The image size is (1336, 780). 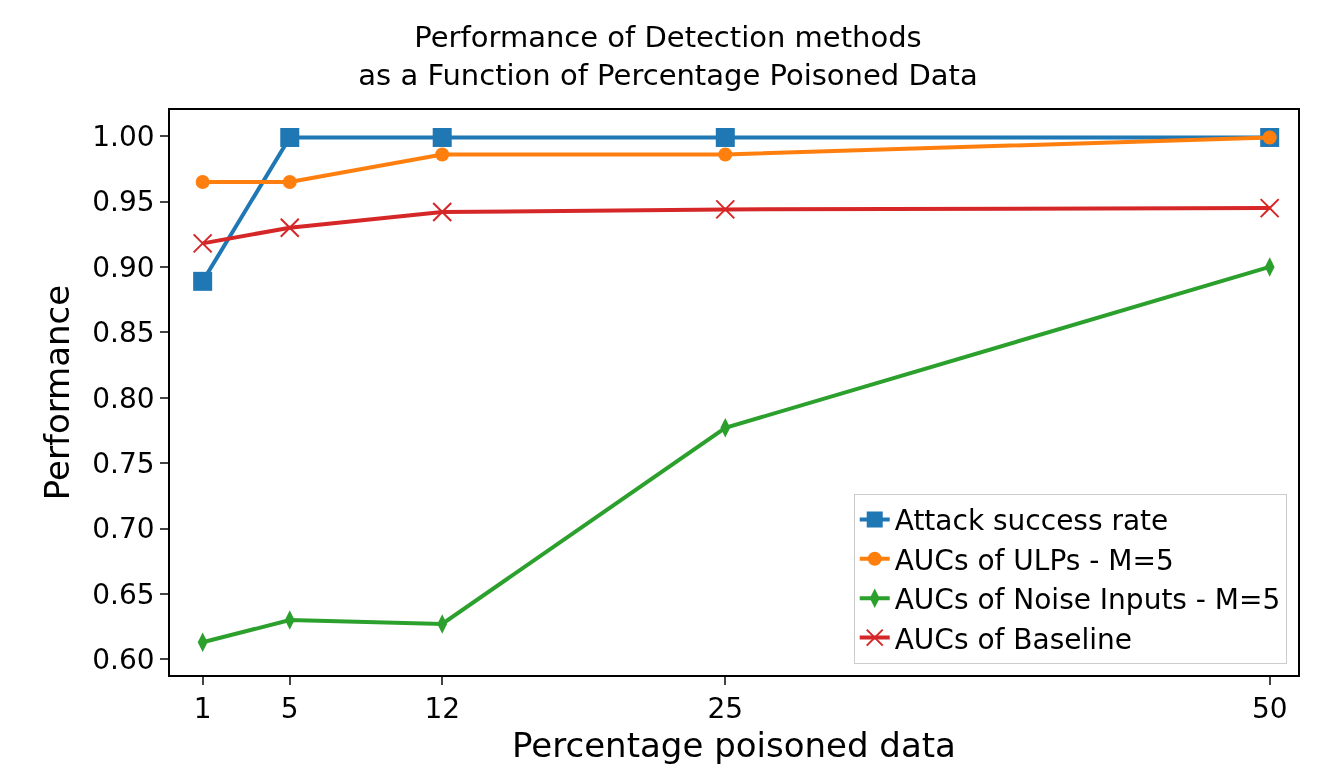 What do you see at coordinates (123, 594) in the screenshot?
I see `y-tick-label: 0.65` at bounding box center [123, 594].